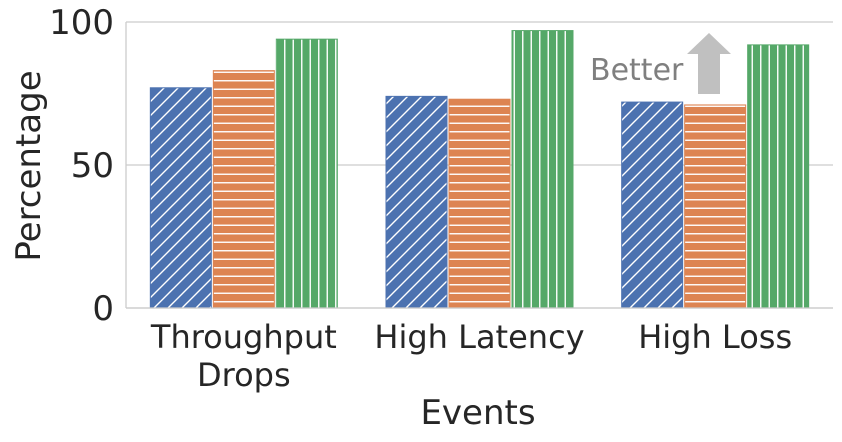 This screenshot has height=442, width=842. Describe the element at coordinates (103, 309) in the screenshot. I see `y-tick-label: 0` at that location.